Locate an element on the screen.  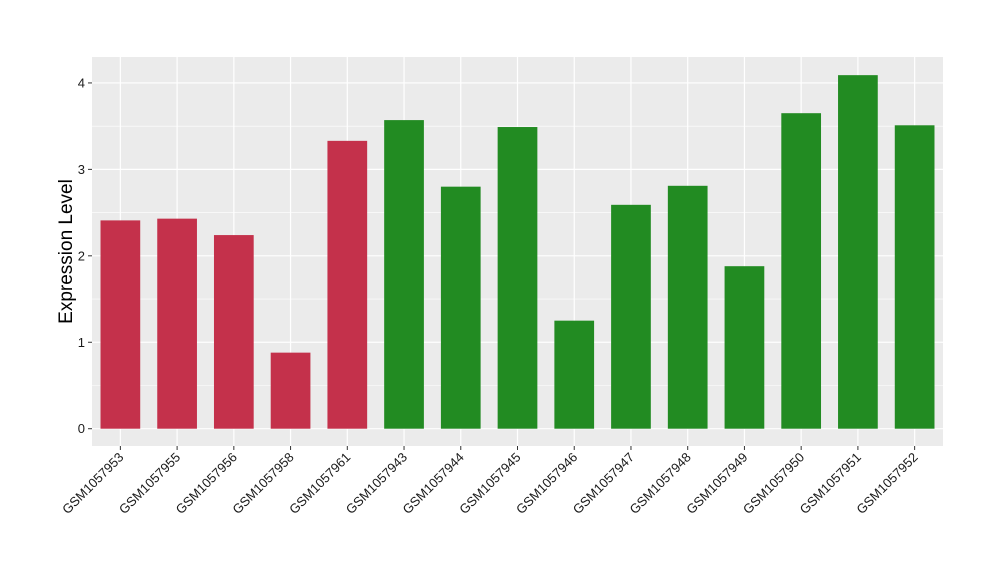
y-tick-label: 2 is located at coordinates (81, 255).